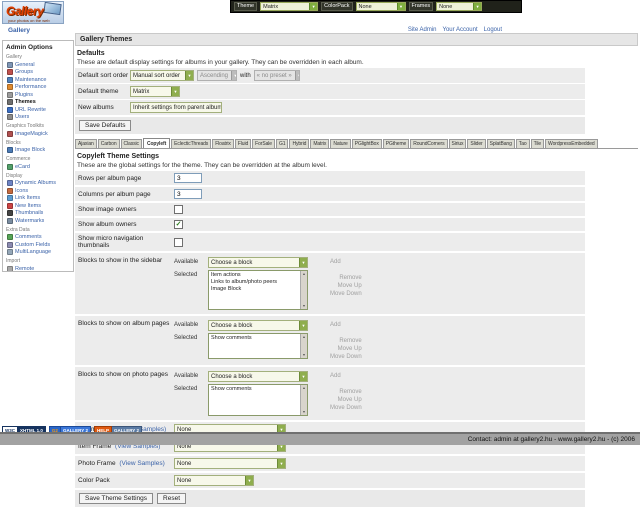 This screenshot has width=640, height=509. What do you see at coordinates (244, 282) in the screenshot?
I see `list-option: Links to album/photo peers` at bounding box center [244, 282].